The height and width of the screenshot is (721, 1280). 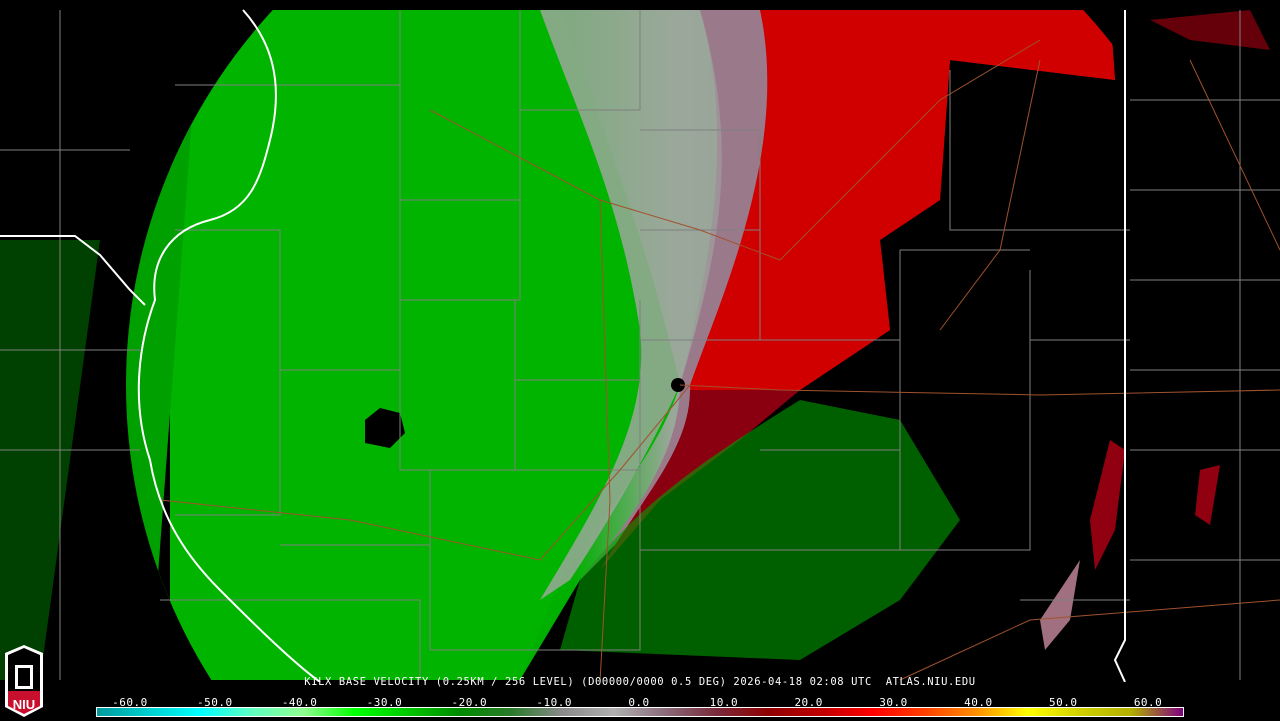 I want to click on legend-tick-label: -40.0, so click(x=299, y=702).